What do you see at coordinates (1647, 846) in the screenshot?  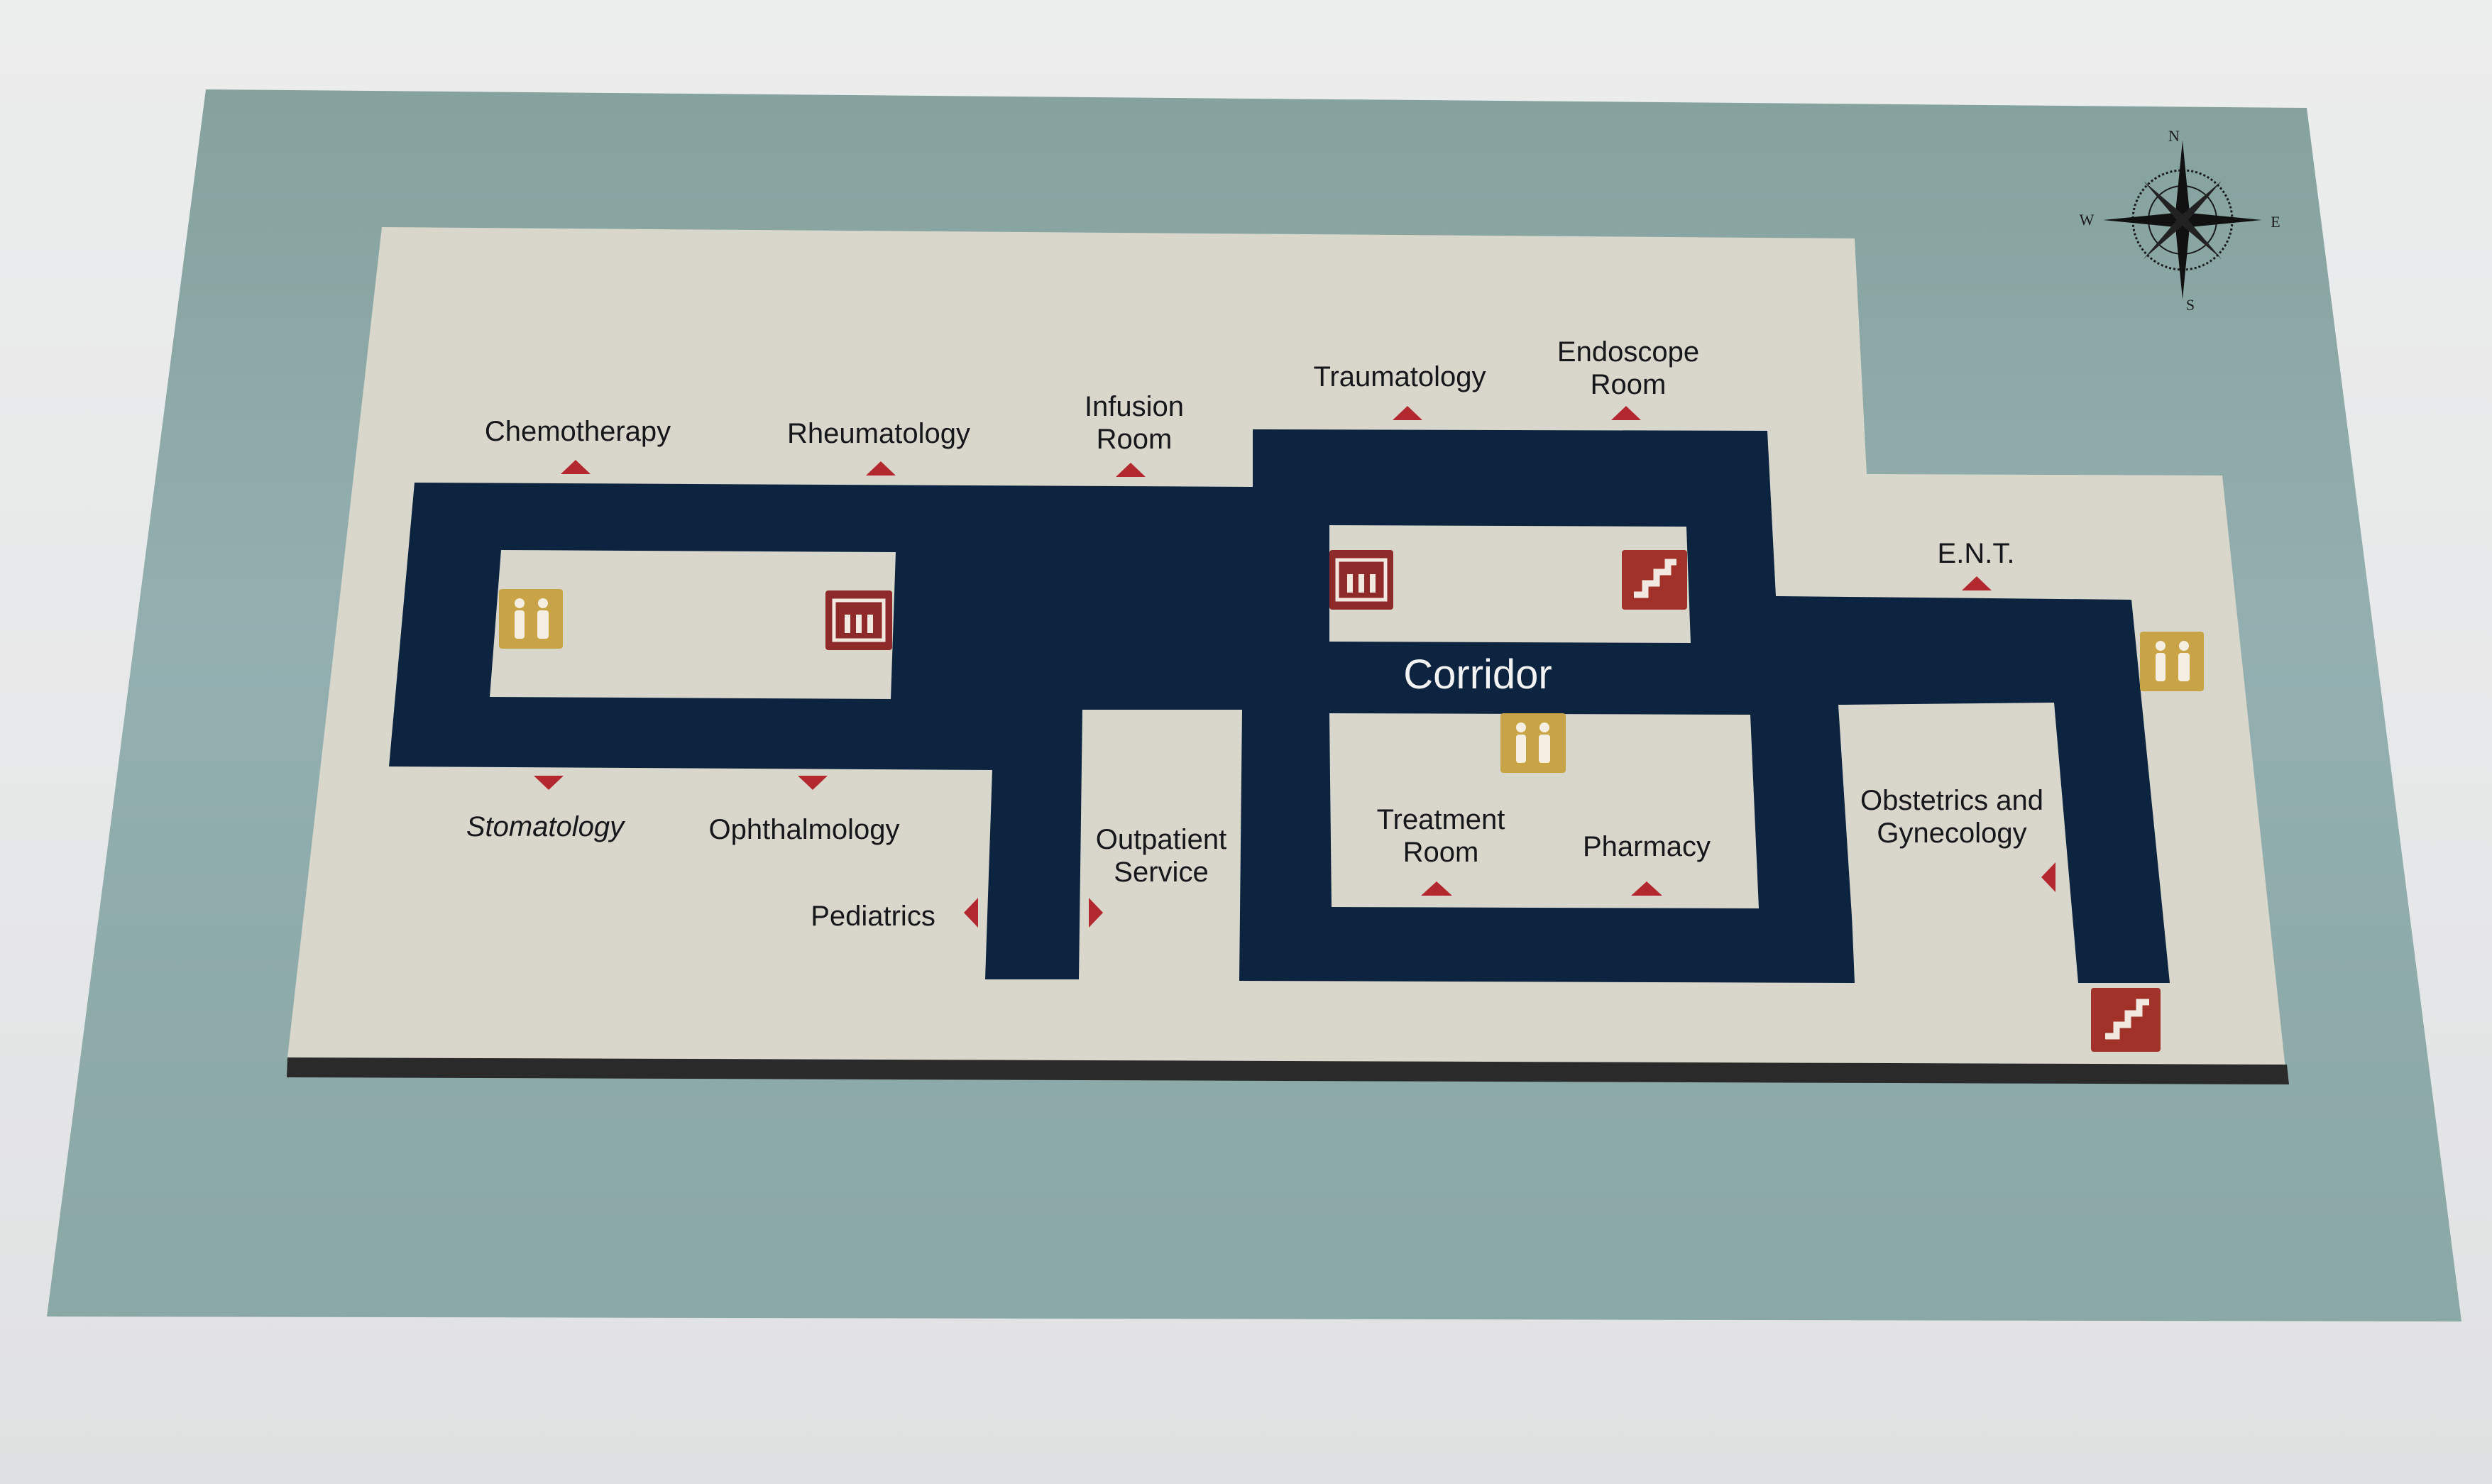 I see `dept-pharmacy: Pharmacy` at bounding box center [1647, 846].